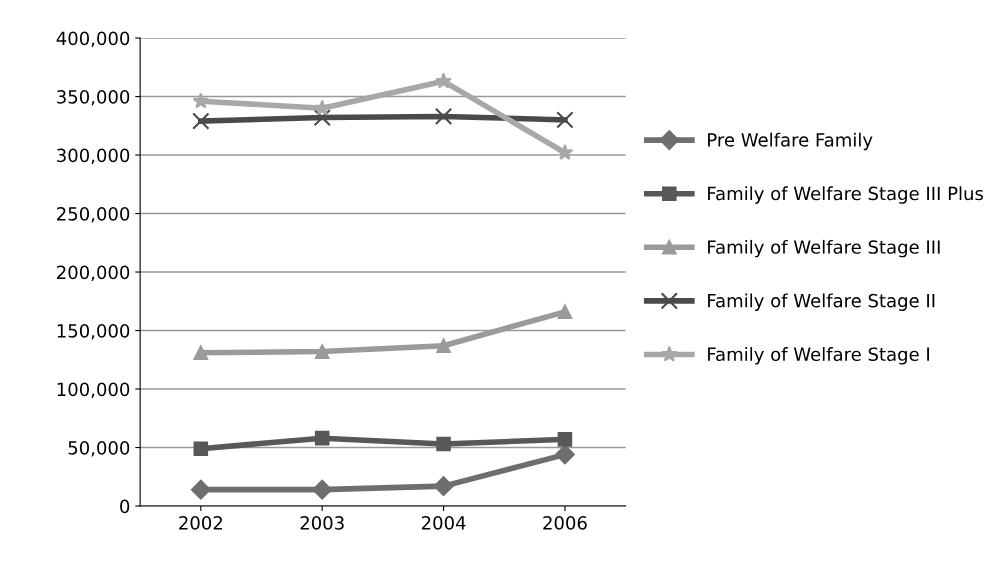  What do you see at coordinates (846, 195) in the screenshot?
I see `legend-label: Family of Welfare Stage III Plus` at bounding box center [846, 195].